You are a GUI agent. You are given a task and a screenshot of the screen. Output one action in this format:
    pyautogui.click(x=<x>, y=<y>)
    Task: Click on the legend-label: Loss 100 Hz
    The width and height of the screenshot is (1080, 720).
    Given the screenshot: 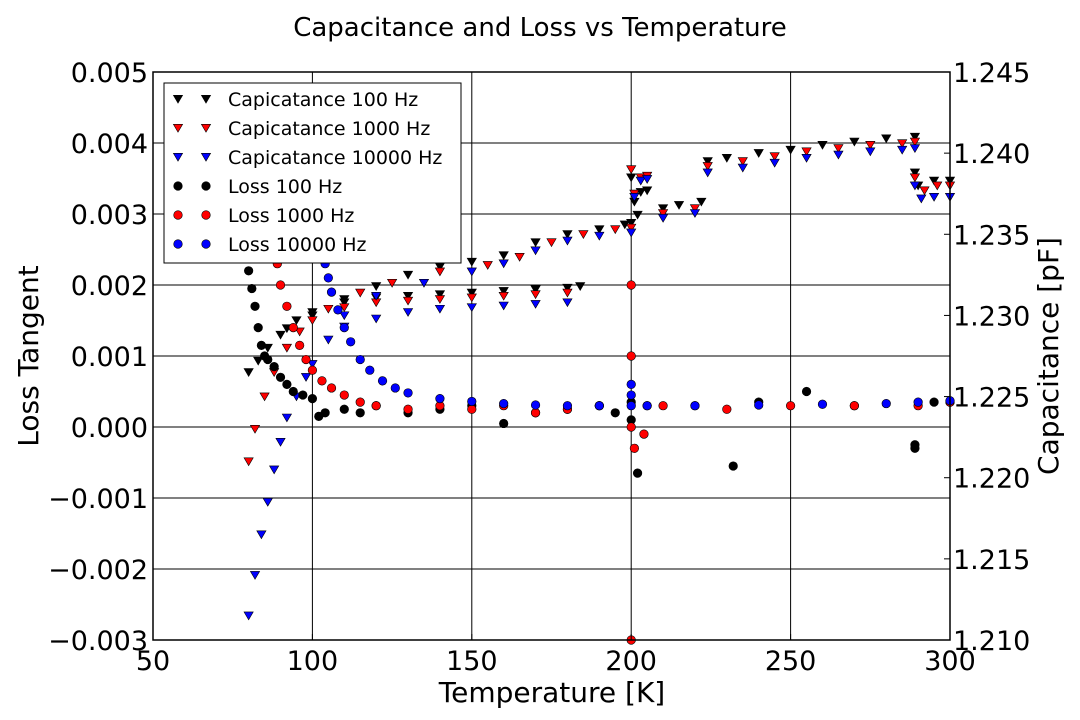 What is the action you would take?
    pyautogui.click(x=285, y=187)
    